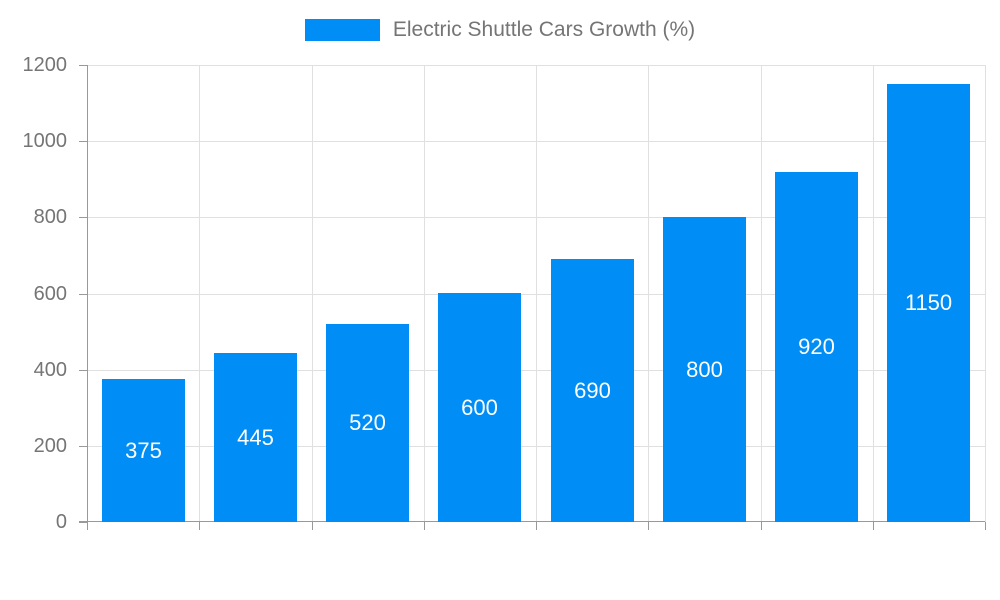 The width and height of the screenshot is (1000, 600). I want to click on legend-swatch, so click(342, 30).